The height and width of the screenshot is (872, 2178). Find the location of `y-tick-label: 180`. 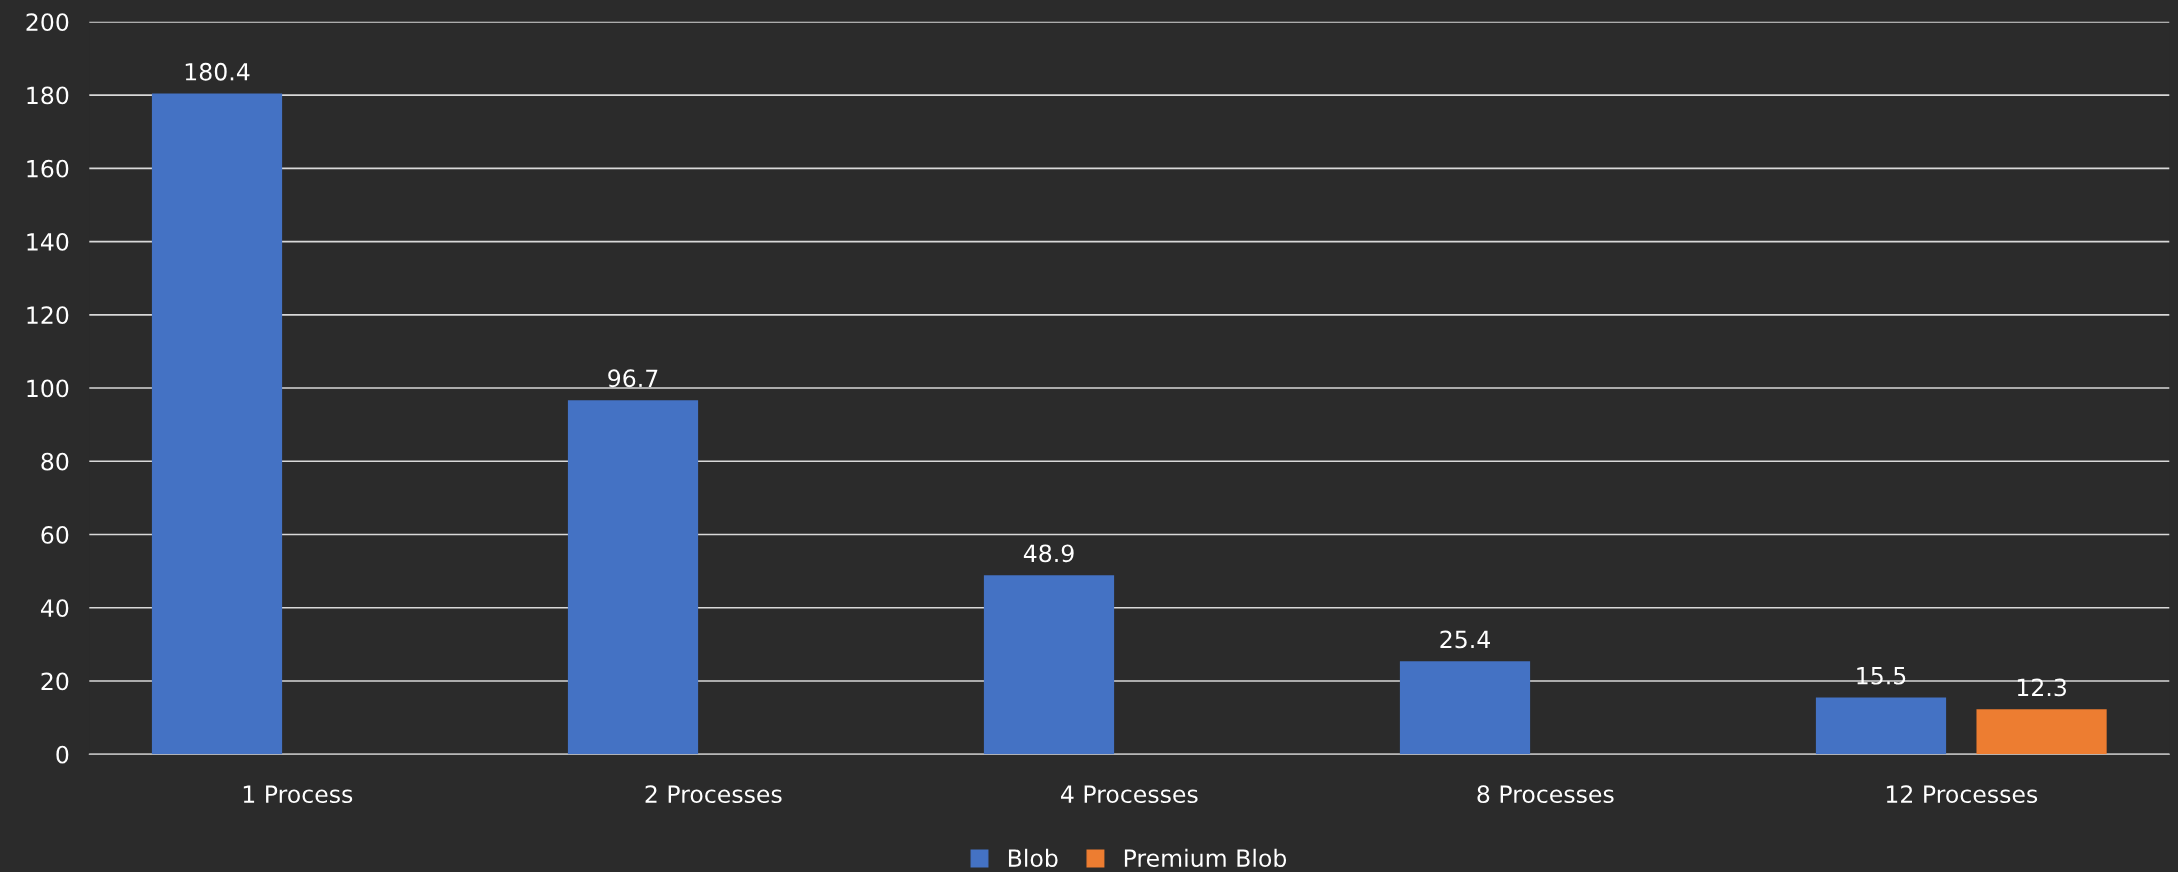

y-tick-label: 180 is located at coordinates (48, 95).